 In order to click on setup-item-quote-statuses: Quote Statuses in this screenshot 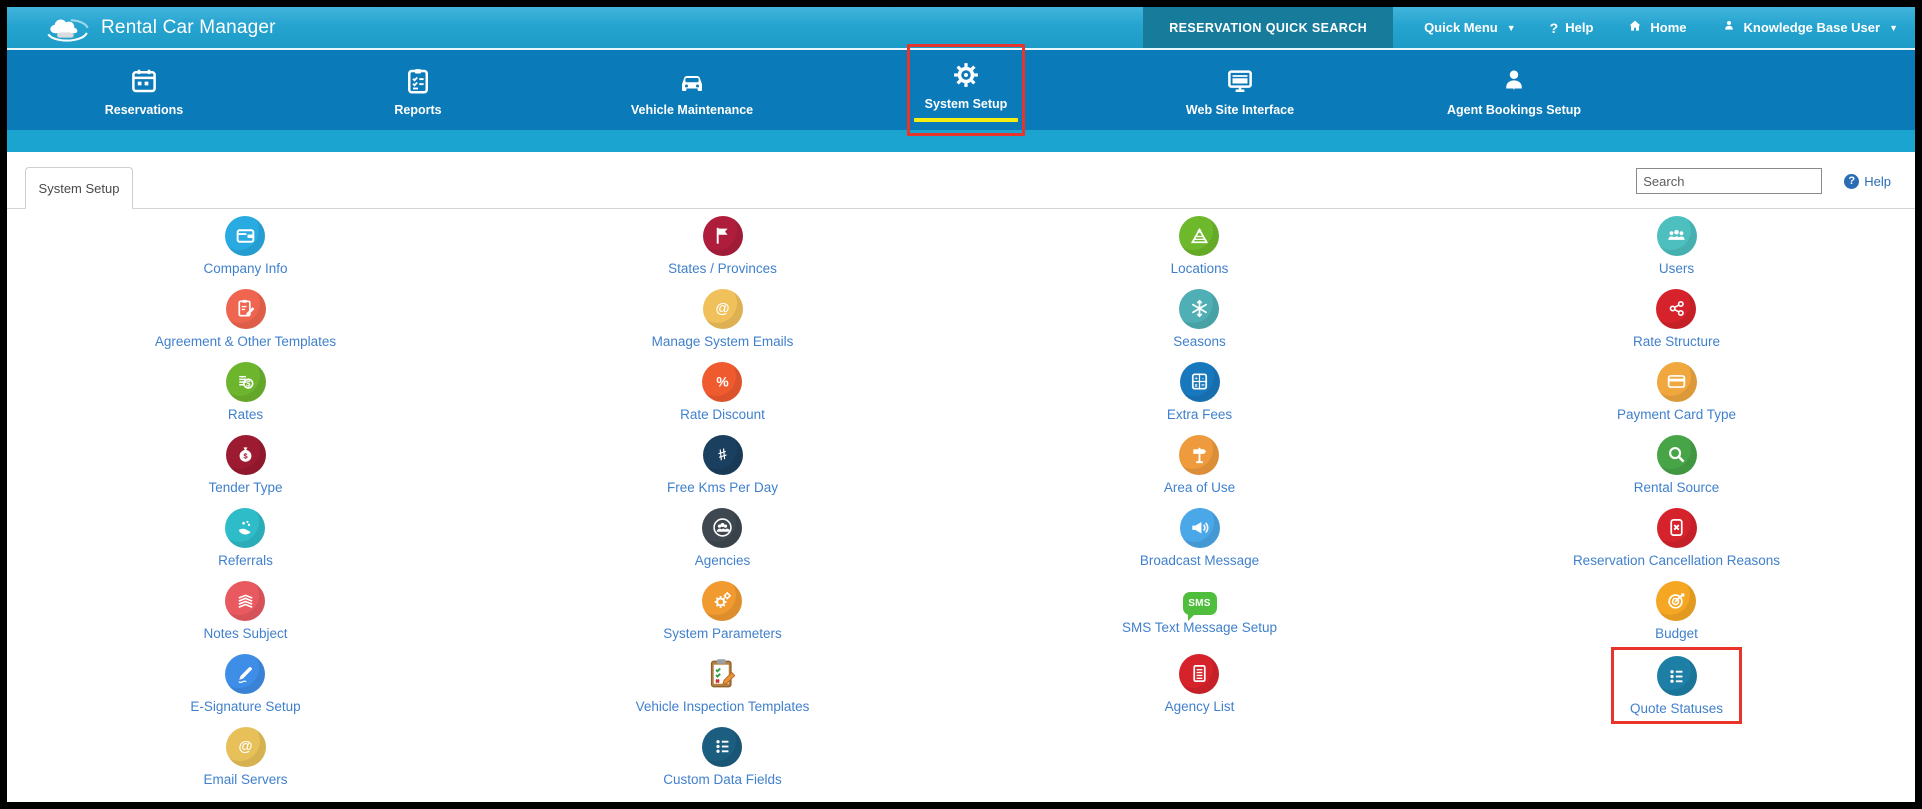, I will do `click(1676, 685)`.